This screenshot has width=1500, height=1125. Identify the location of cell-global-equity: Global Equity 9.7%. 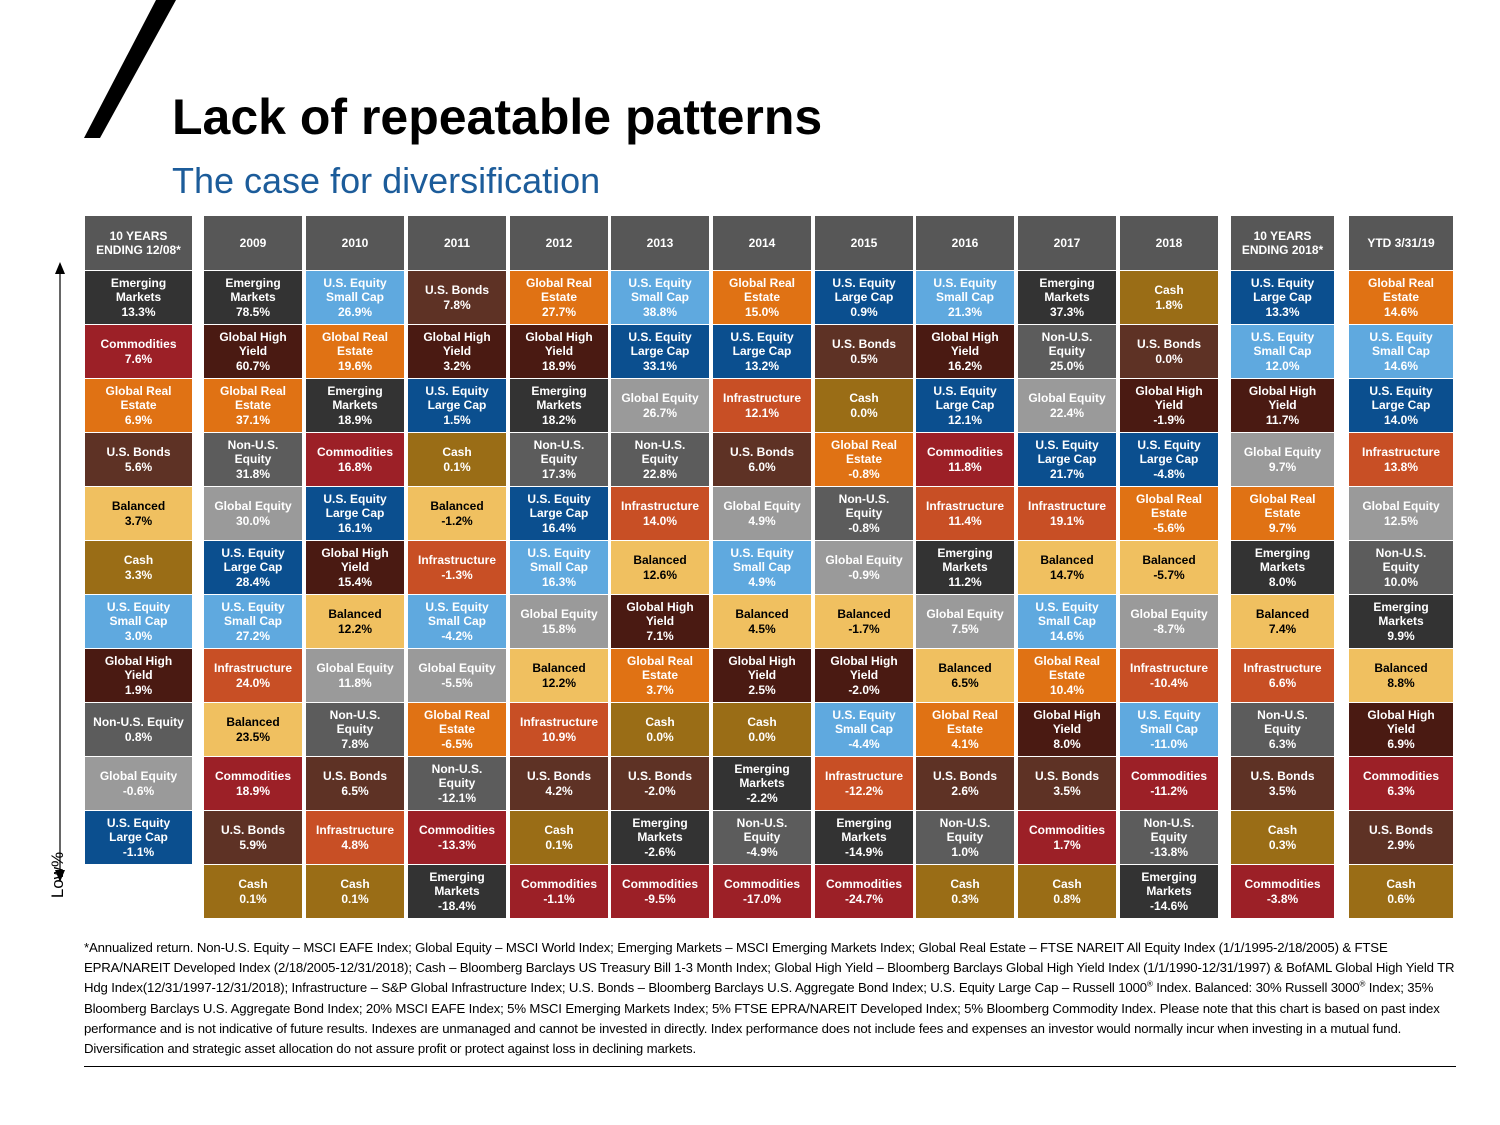
(1282, 459).